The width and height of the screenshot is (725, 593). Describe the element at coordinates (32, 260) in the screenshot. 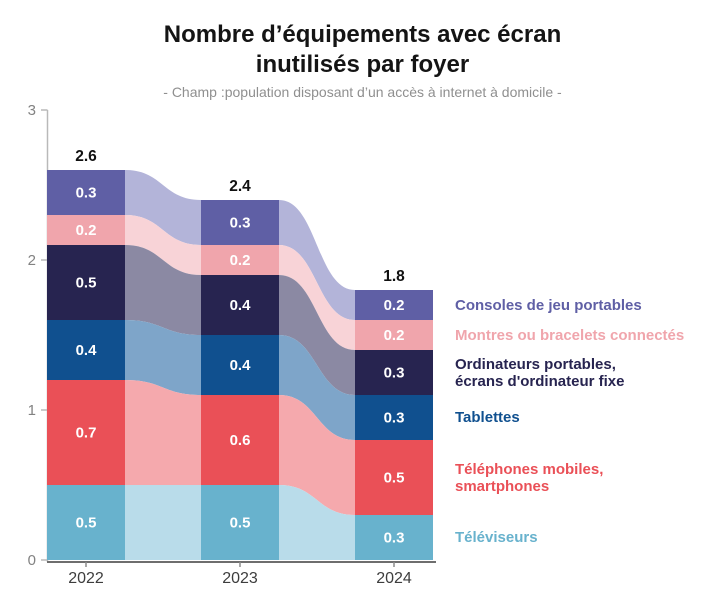

I see `y-tick-label: 2` at that location.